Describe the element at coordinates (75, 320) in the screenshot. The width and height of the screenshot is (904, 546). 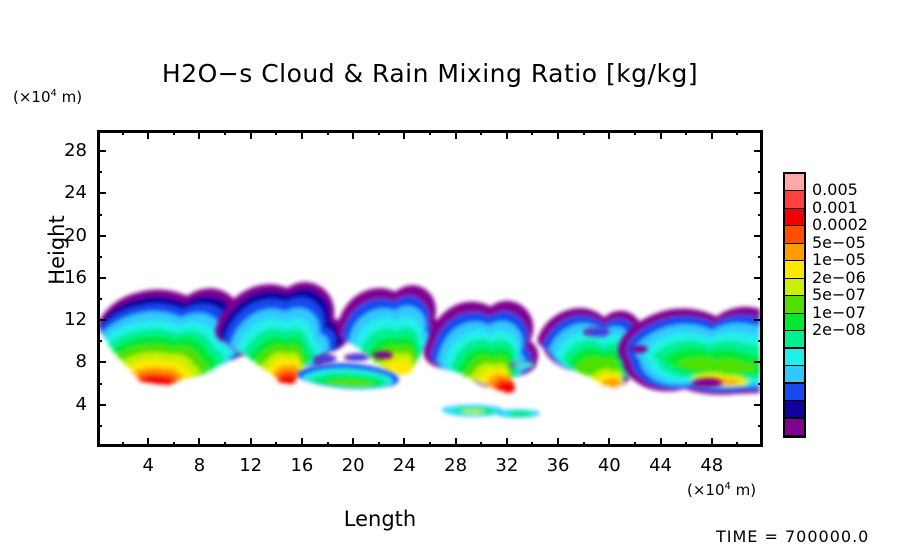
I see `y-axis-tick-label: 12` at that location.